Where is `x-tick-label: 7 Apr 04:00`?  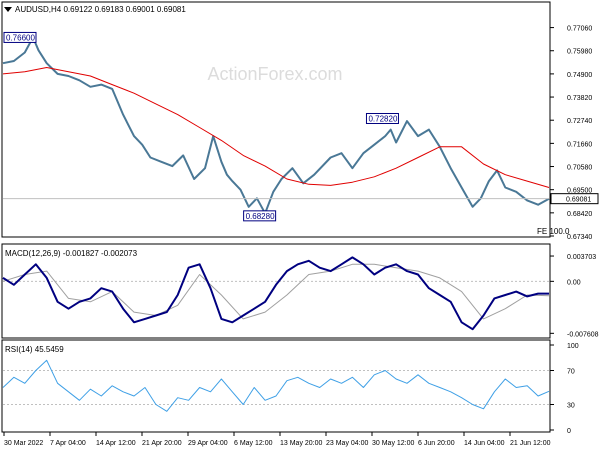 x-tick-label: 7 Apr 04:00 is located at coordinates (68, 443).